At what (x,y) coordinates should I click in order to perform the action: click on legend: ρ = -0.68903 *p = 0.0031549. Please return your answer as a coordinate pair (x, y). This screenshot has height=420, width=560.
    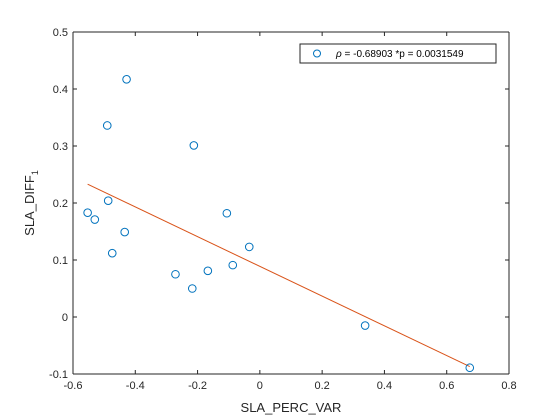
    Looking at the image, I should click on (398, 53).